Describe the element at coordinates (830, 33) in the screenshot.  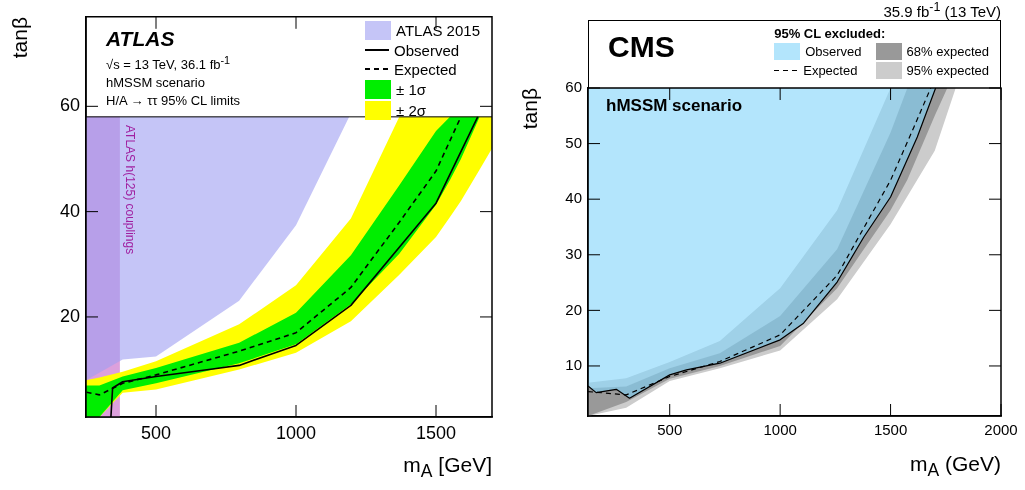
I see `legend-title: 95% CL excluded:` at that location.